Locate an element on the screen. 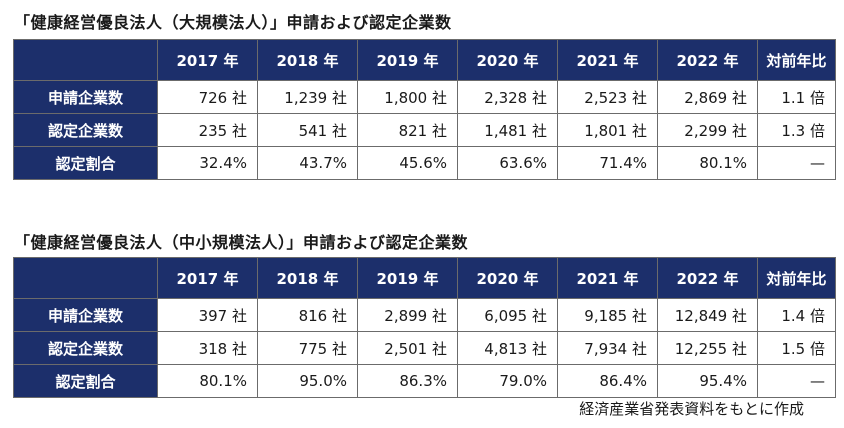  table-cell: 2,869 社 is located at coordinates (707, 97).